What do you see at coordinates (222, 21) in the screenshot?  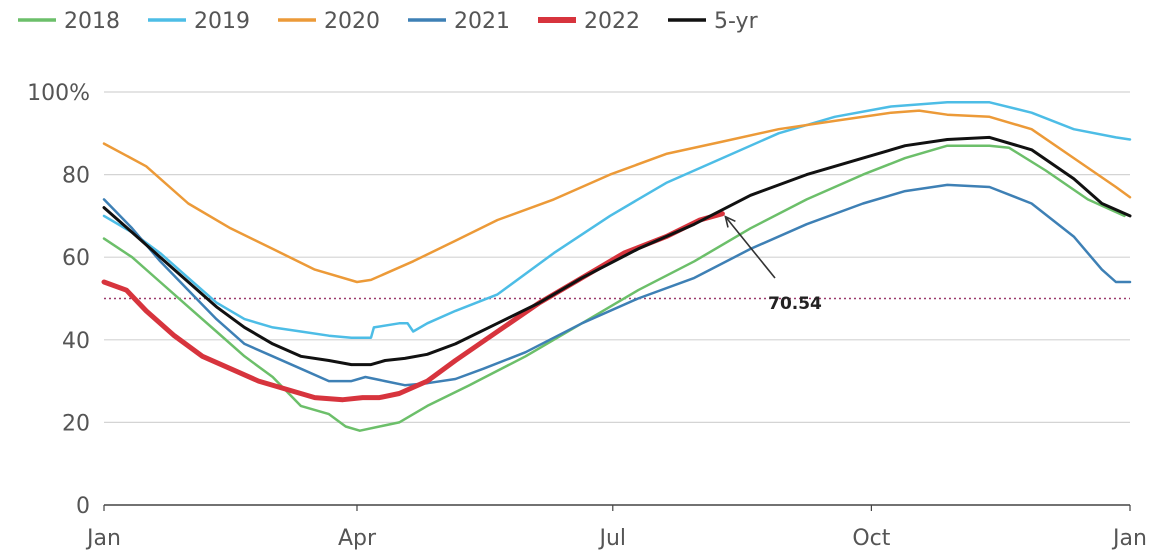 I see `legend-label: 2019` at bounding box center [222, 21].